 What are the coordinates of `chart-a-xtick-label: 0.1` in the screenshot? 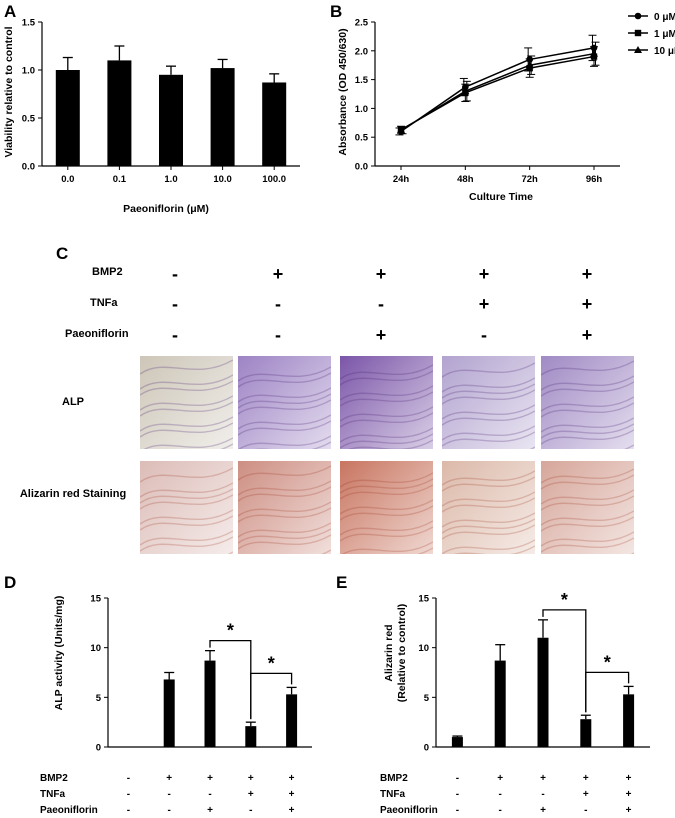 It's located at (120, 179).